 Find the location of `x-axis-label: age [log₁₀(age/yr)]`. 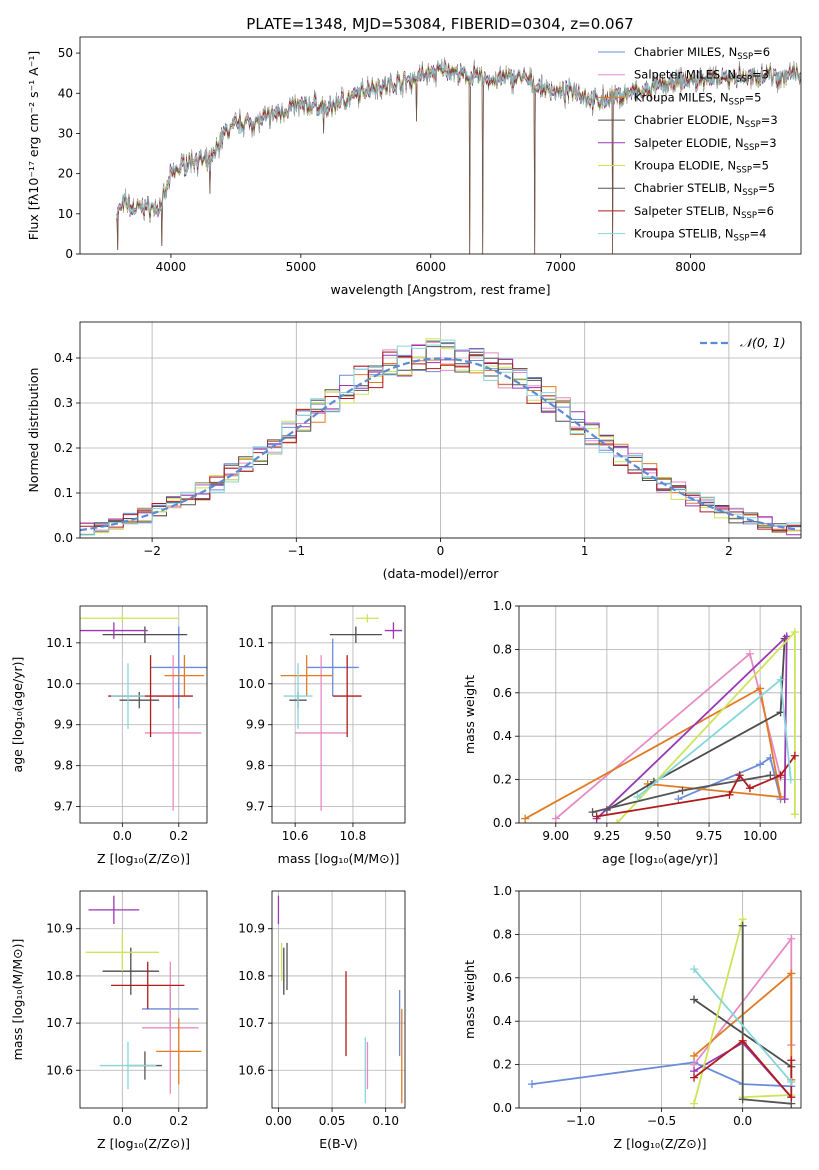

x-axis-label: age [log₁₀(age/yr)] is located at coordinates (660, 858).